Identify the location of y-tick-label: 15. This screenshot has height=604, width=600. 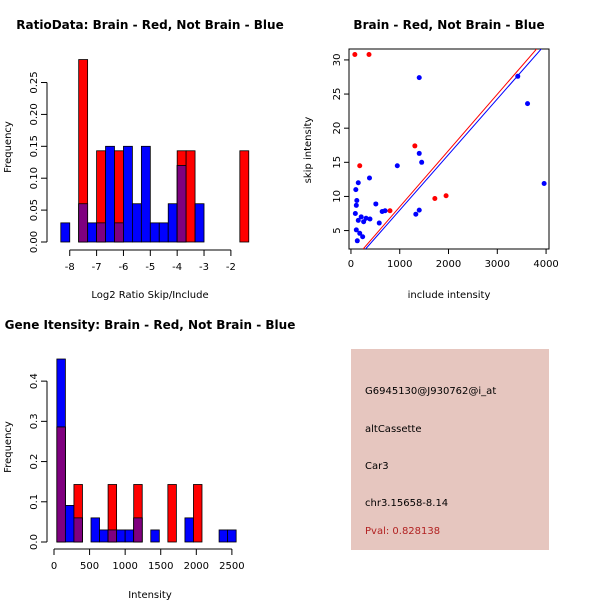
(337, 162).